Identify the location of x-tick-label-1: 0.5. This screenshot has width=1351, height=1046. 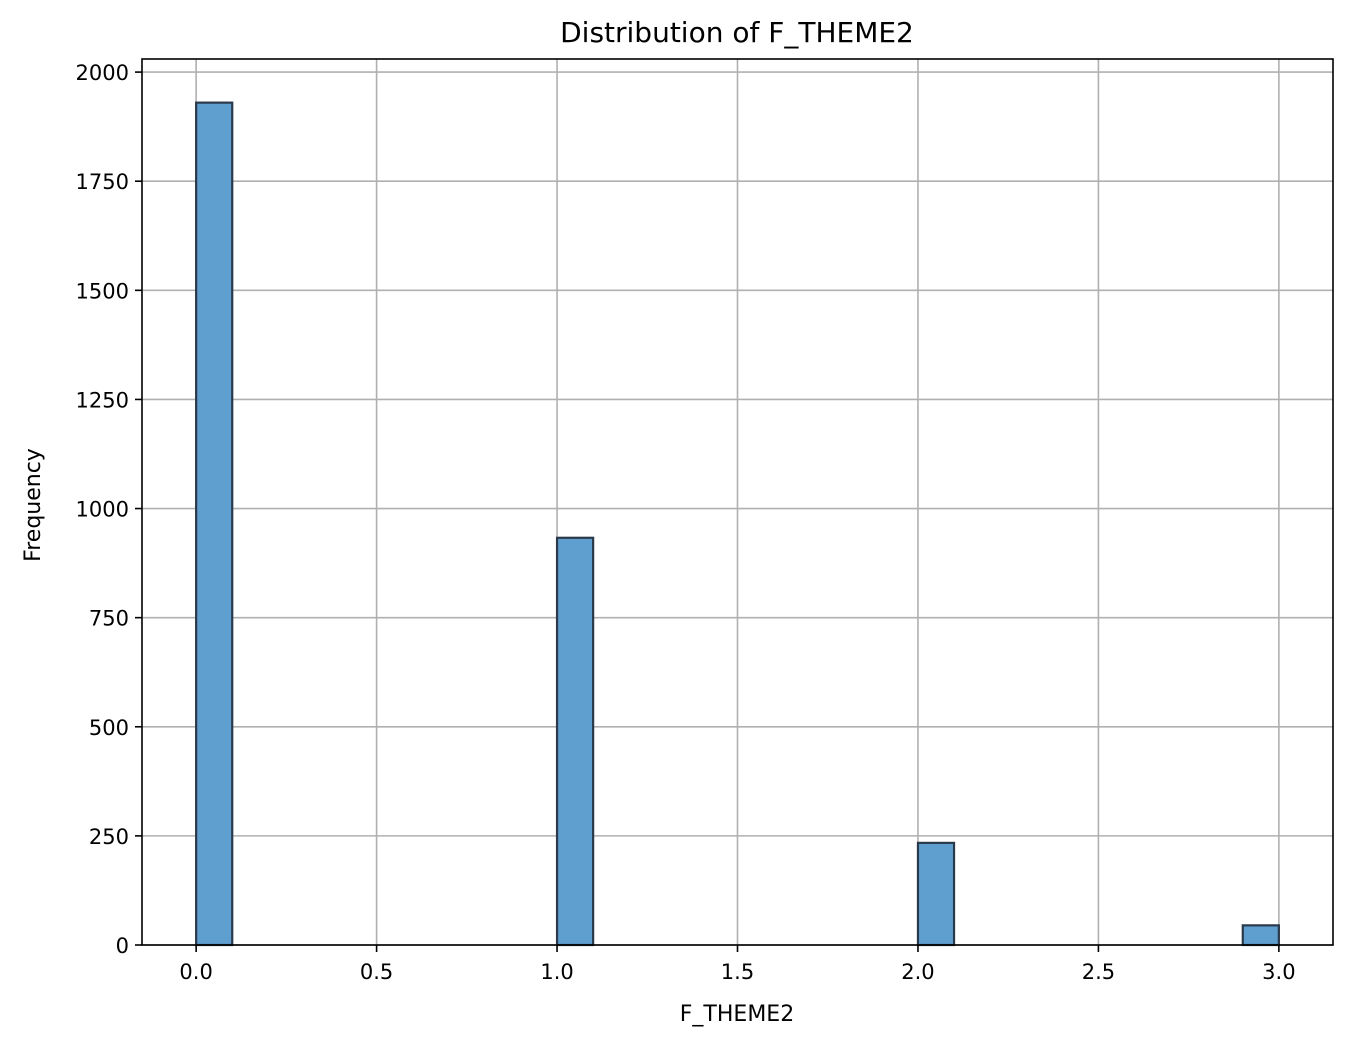
(376, 972).